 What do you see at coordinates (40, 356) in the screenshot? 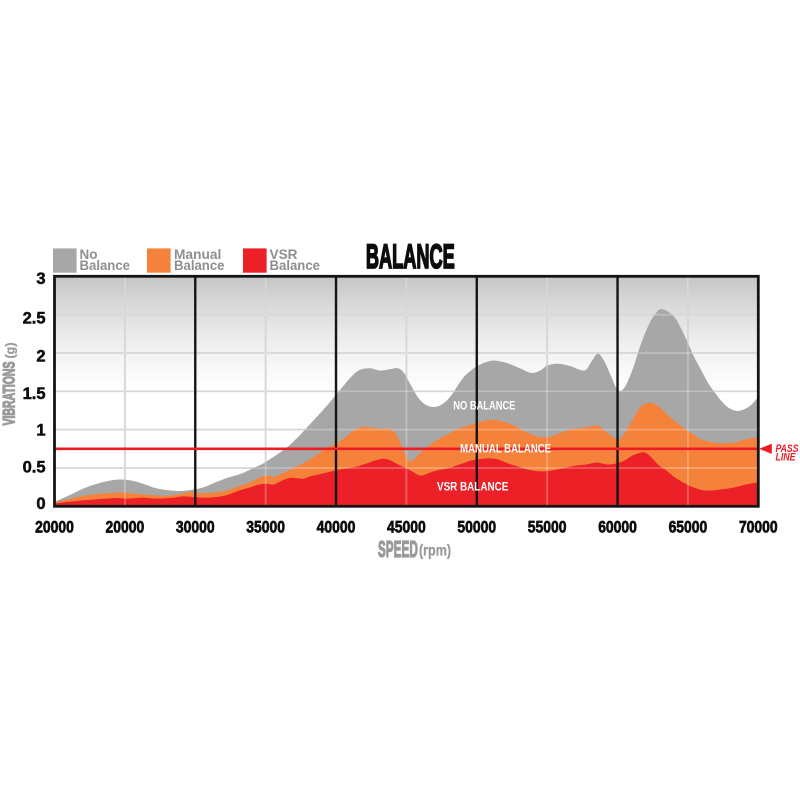
I see `svg-text: 2` at bounding box center [40, 356].